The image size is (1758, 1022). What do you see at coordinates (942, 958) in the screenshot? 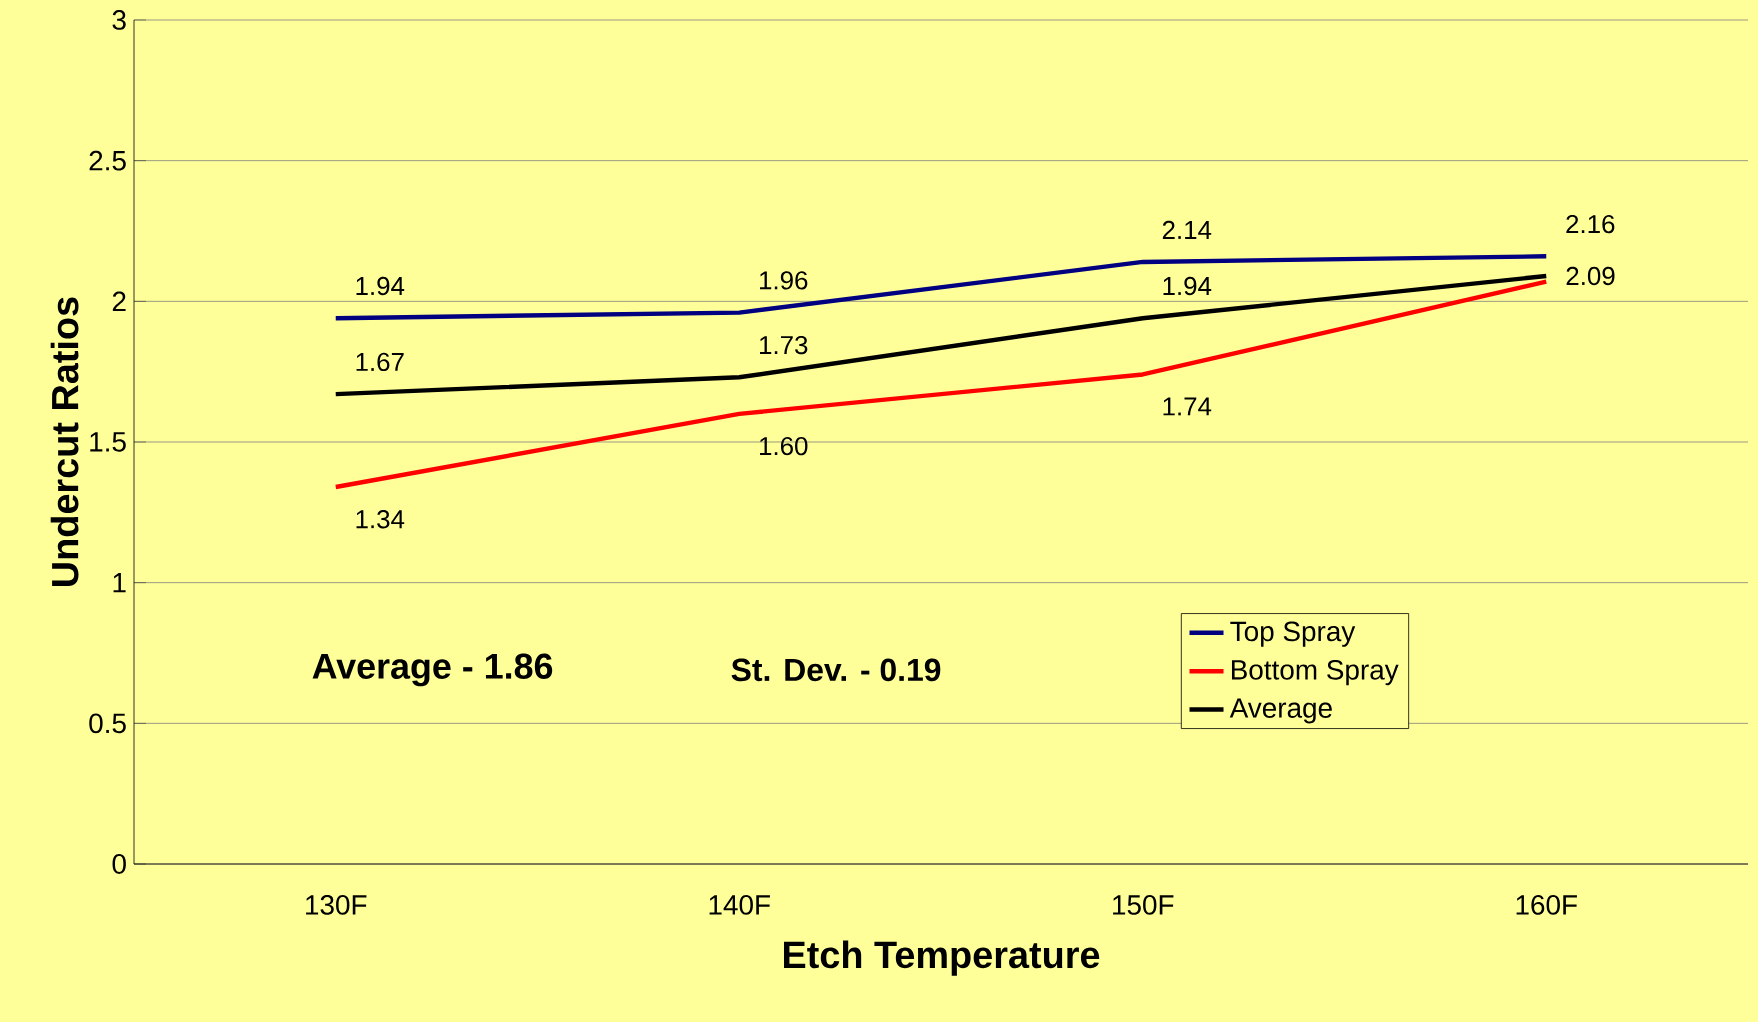
I see `x-axis-title: Etch Temperature` at bounding box center [942, 958].